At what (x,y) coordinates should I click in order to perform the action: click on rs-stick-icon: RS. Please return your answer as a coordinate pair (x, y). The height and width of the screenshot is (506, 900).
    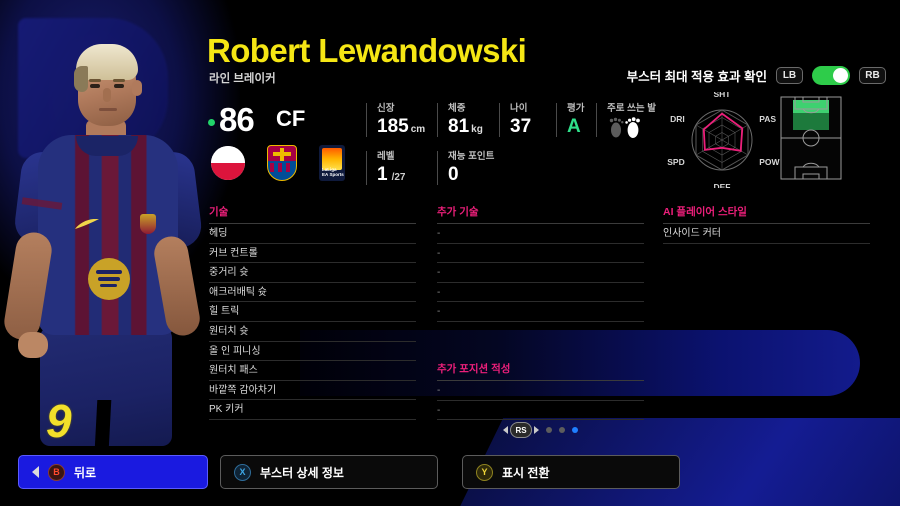
    Looking at the image, I should click on (521, 430).